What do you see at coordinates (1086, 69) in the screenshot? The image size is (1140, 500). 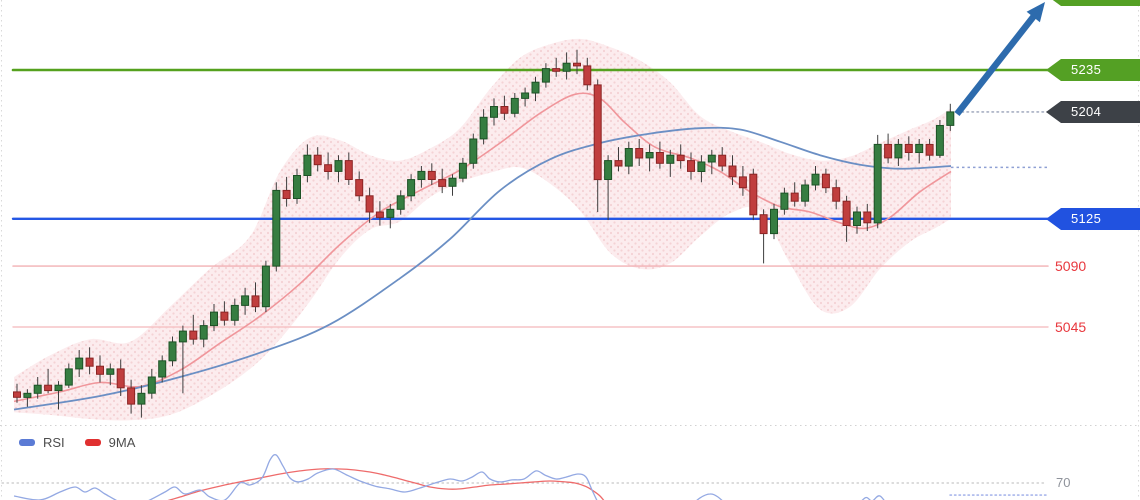 I see `price-badge-5235-label: 5235` at bounding box center [1086, 69].